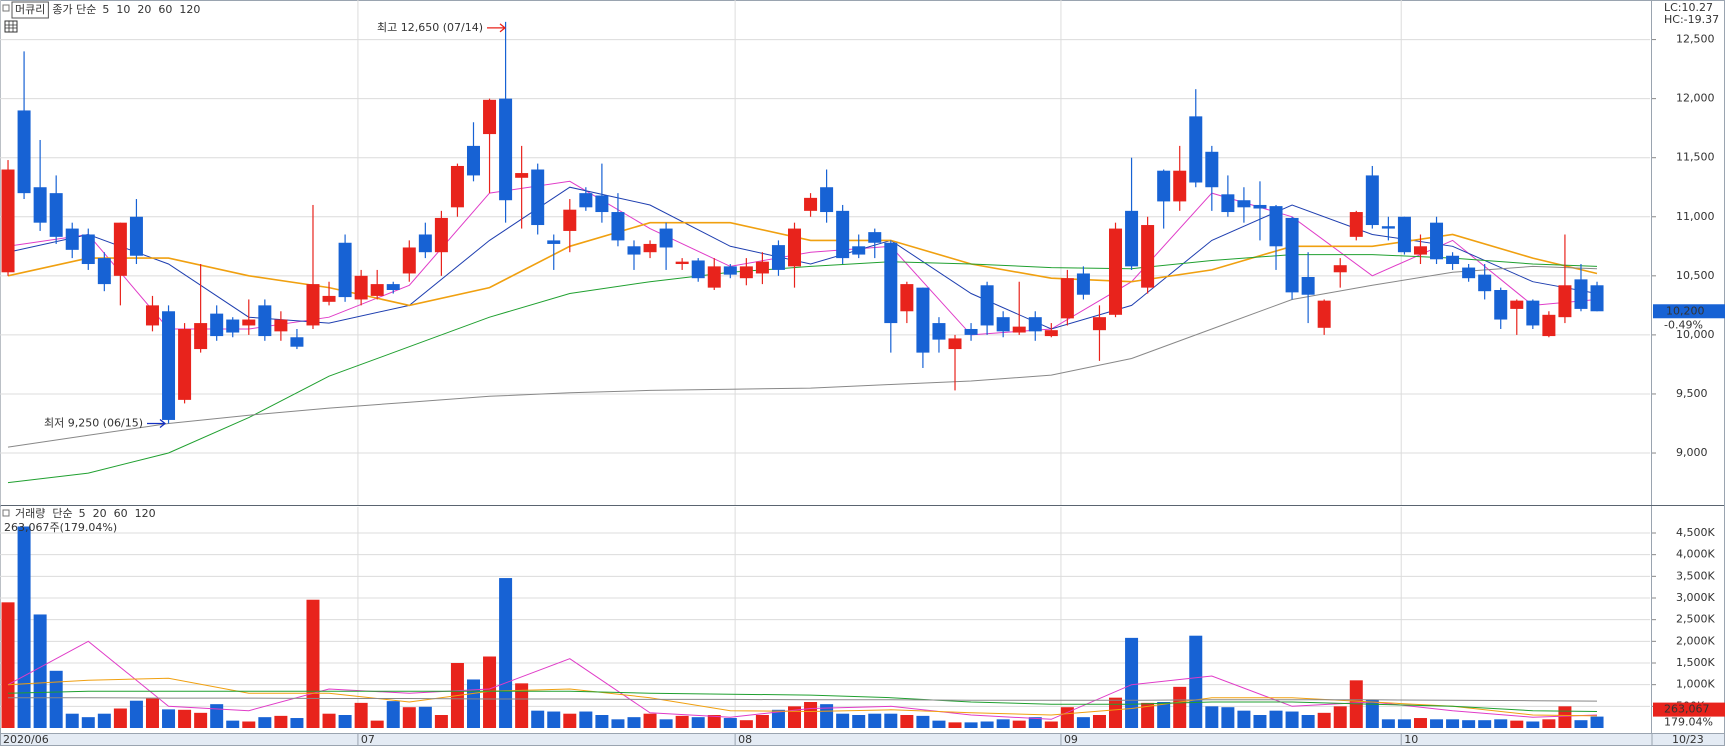 This screenshot has width=1725, height=750. I want to click on current-price-label: 10,200, so click(1685, 310).